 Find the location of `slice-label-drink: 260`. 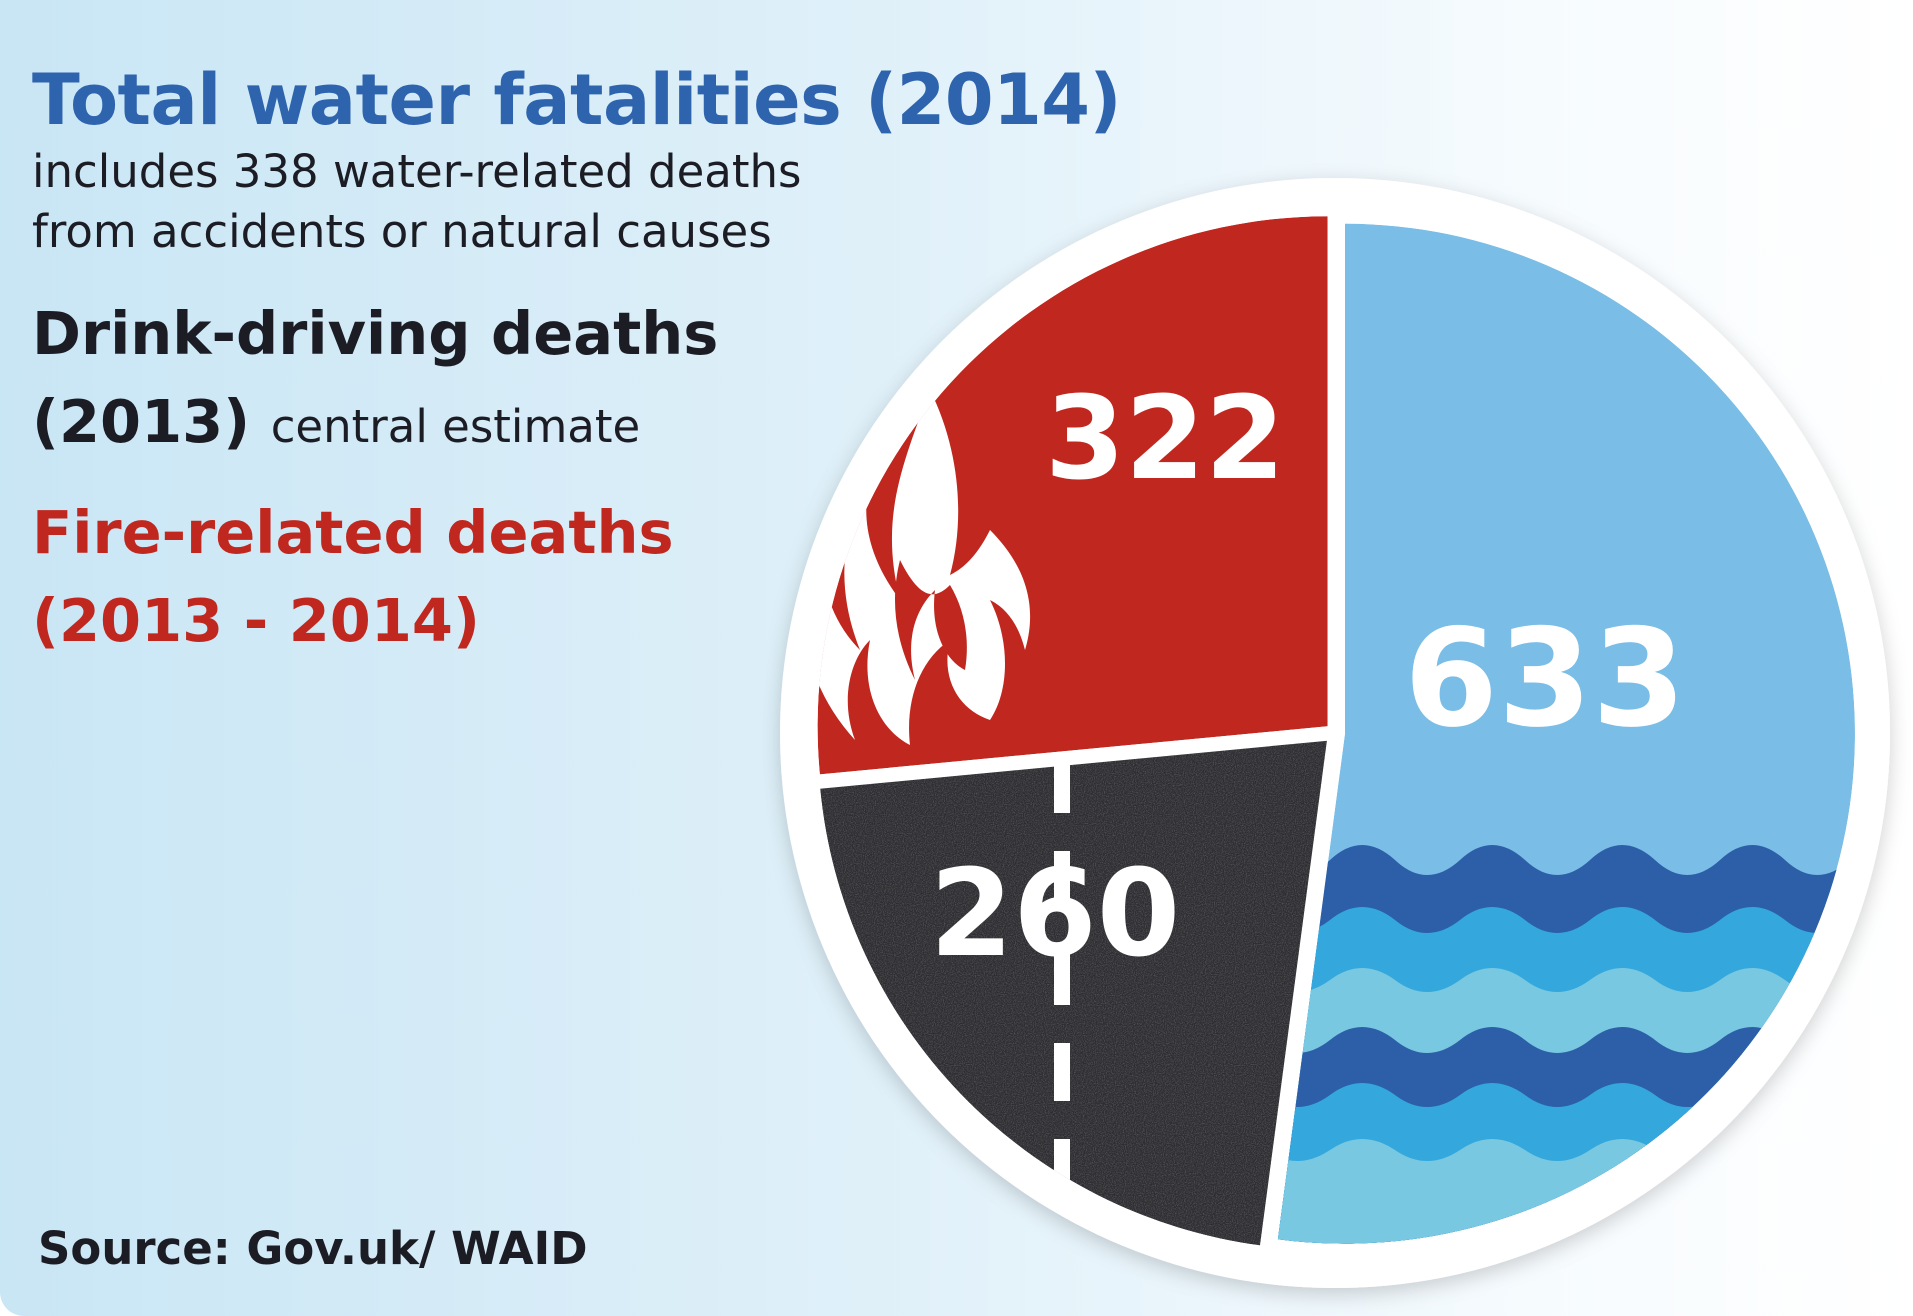

slice-label-drink: 260 is located at coordinates (1055, 914).